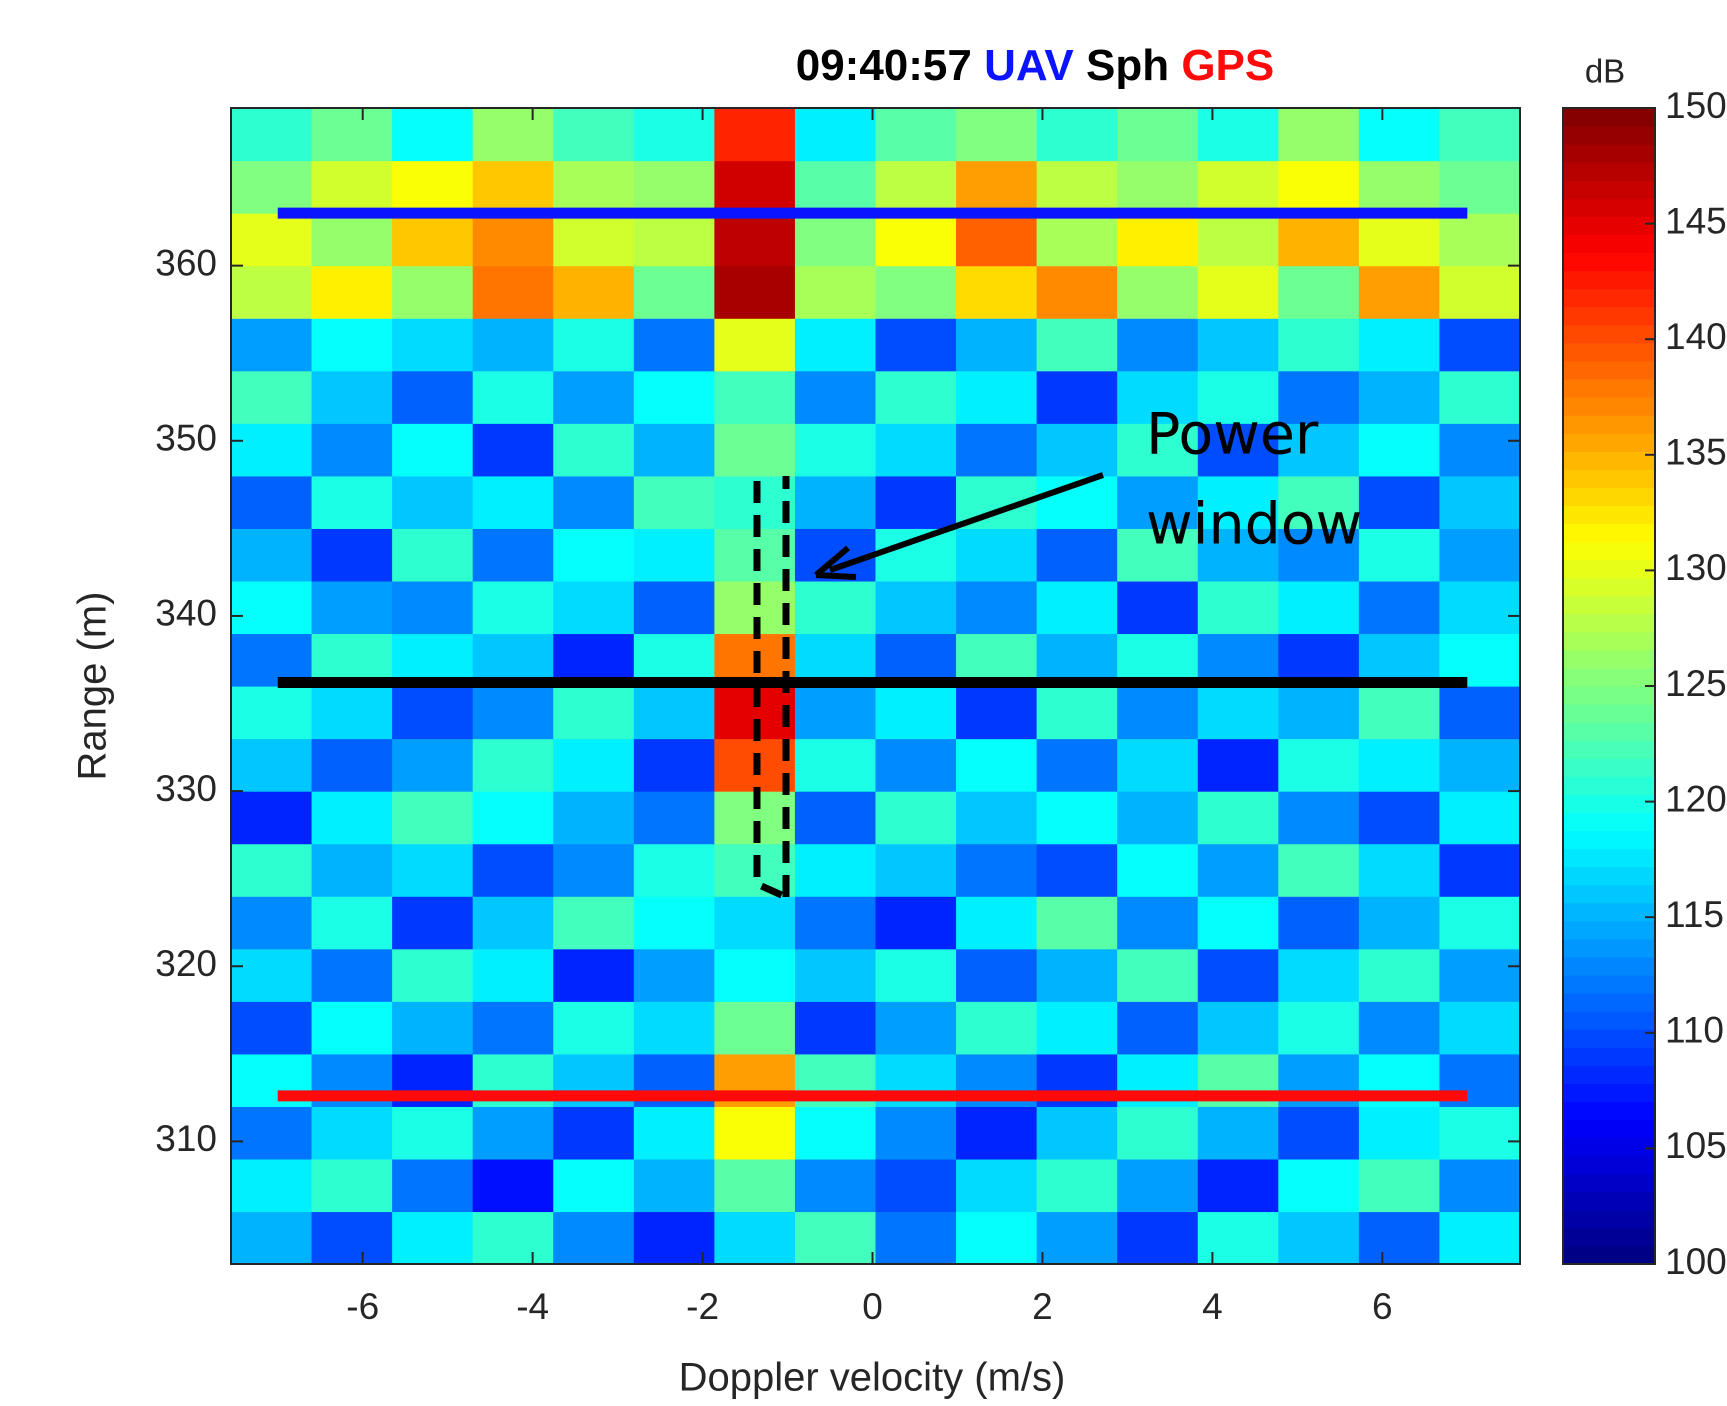  I want to click on x-tick-label: 4, so click(1212, 1306).